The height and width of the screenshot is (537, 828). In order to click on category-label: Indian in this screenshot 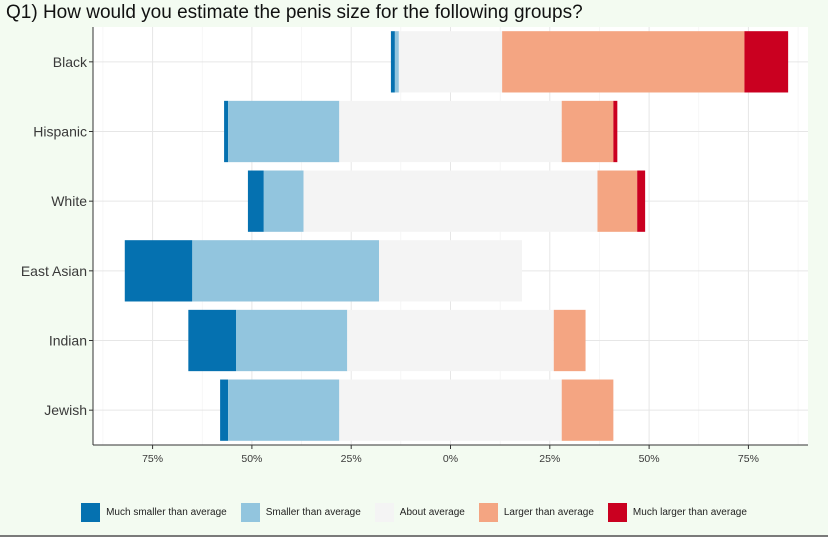, I will do `click(68, 341)`.